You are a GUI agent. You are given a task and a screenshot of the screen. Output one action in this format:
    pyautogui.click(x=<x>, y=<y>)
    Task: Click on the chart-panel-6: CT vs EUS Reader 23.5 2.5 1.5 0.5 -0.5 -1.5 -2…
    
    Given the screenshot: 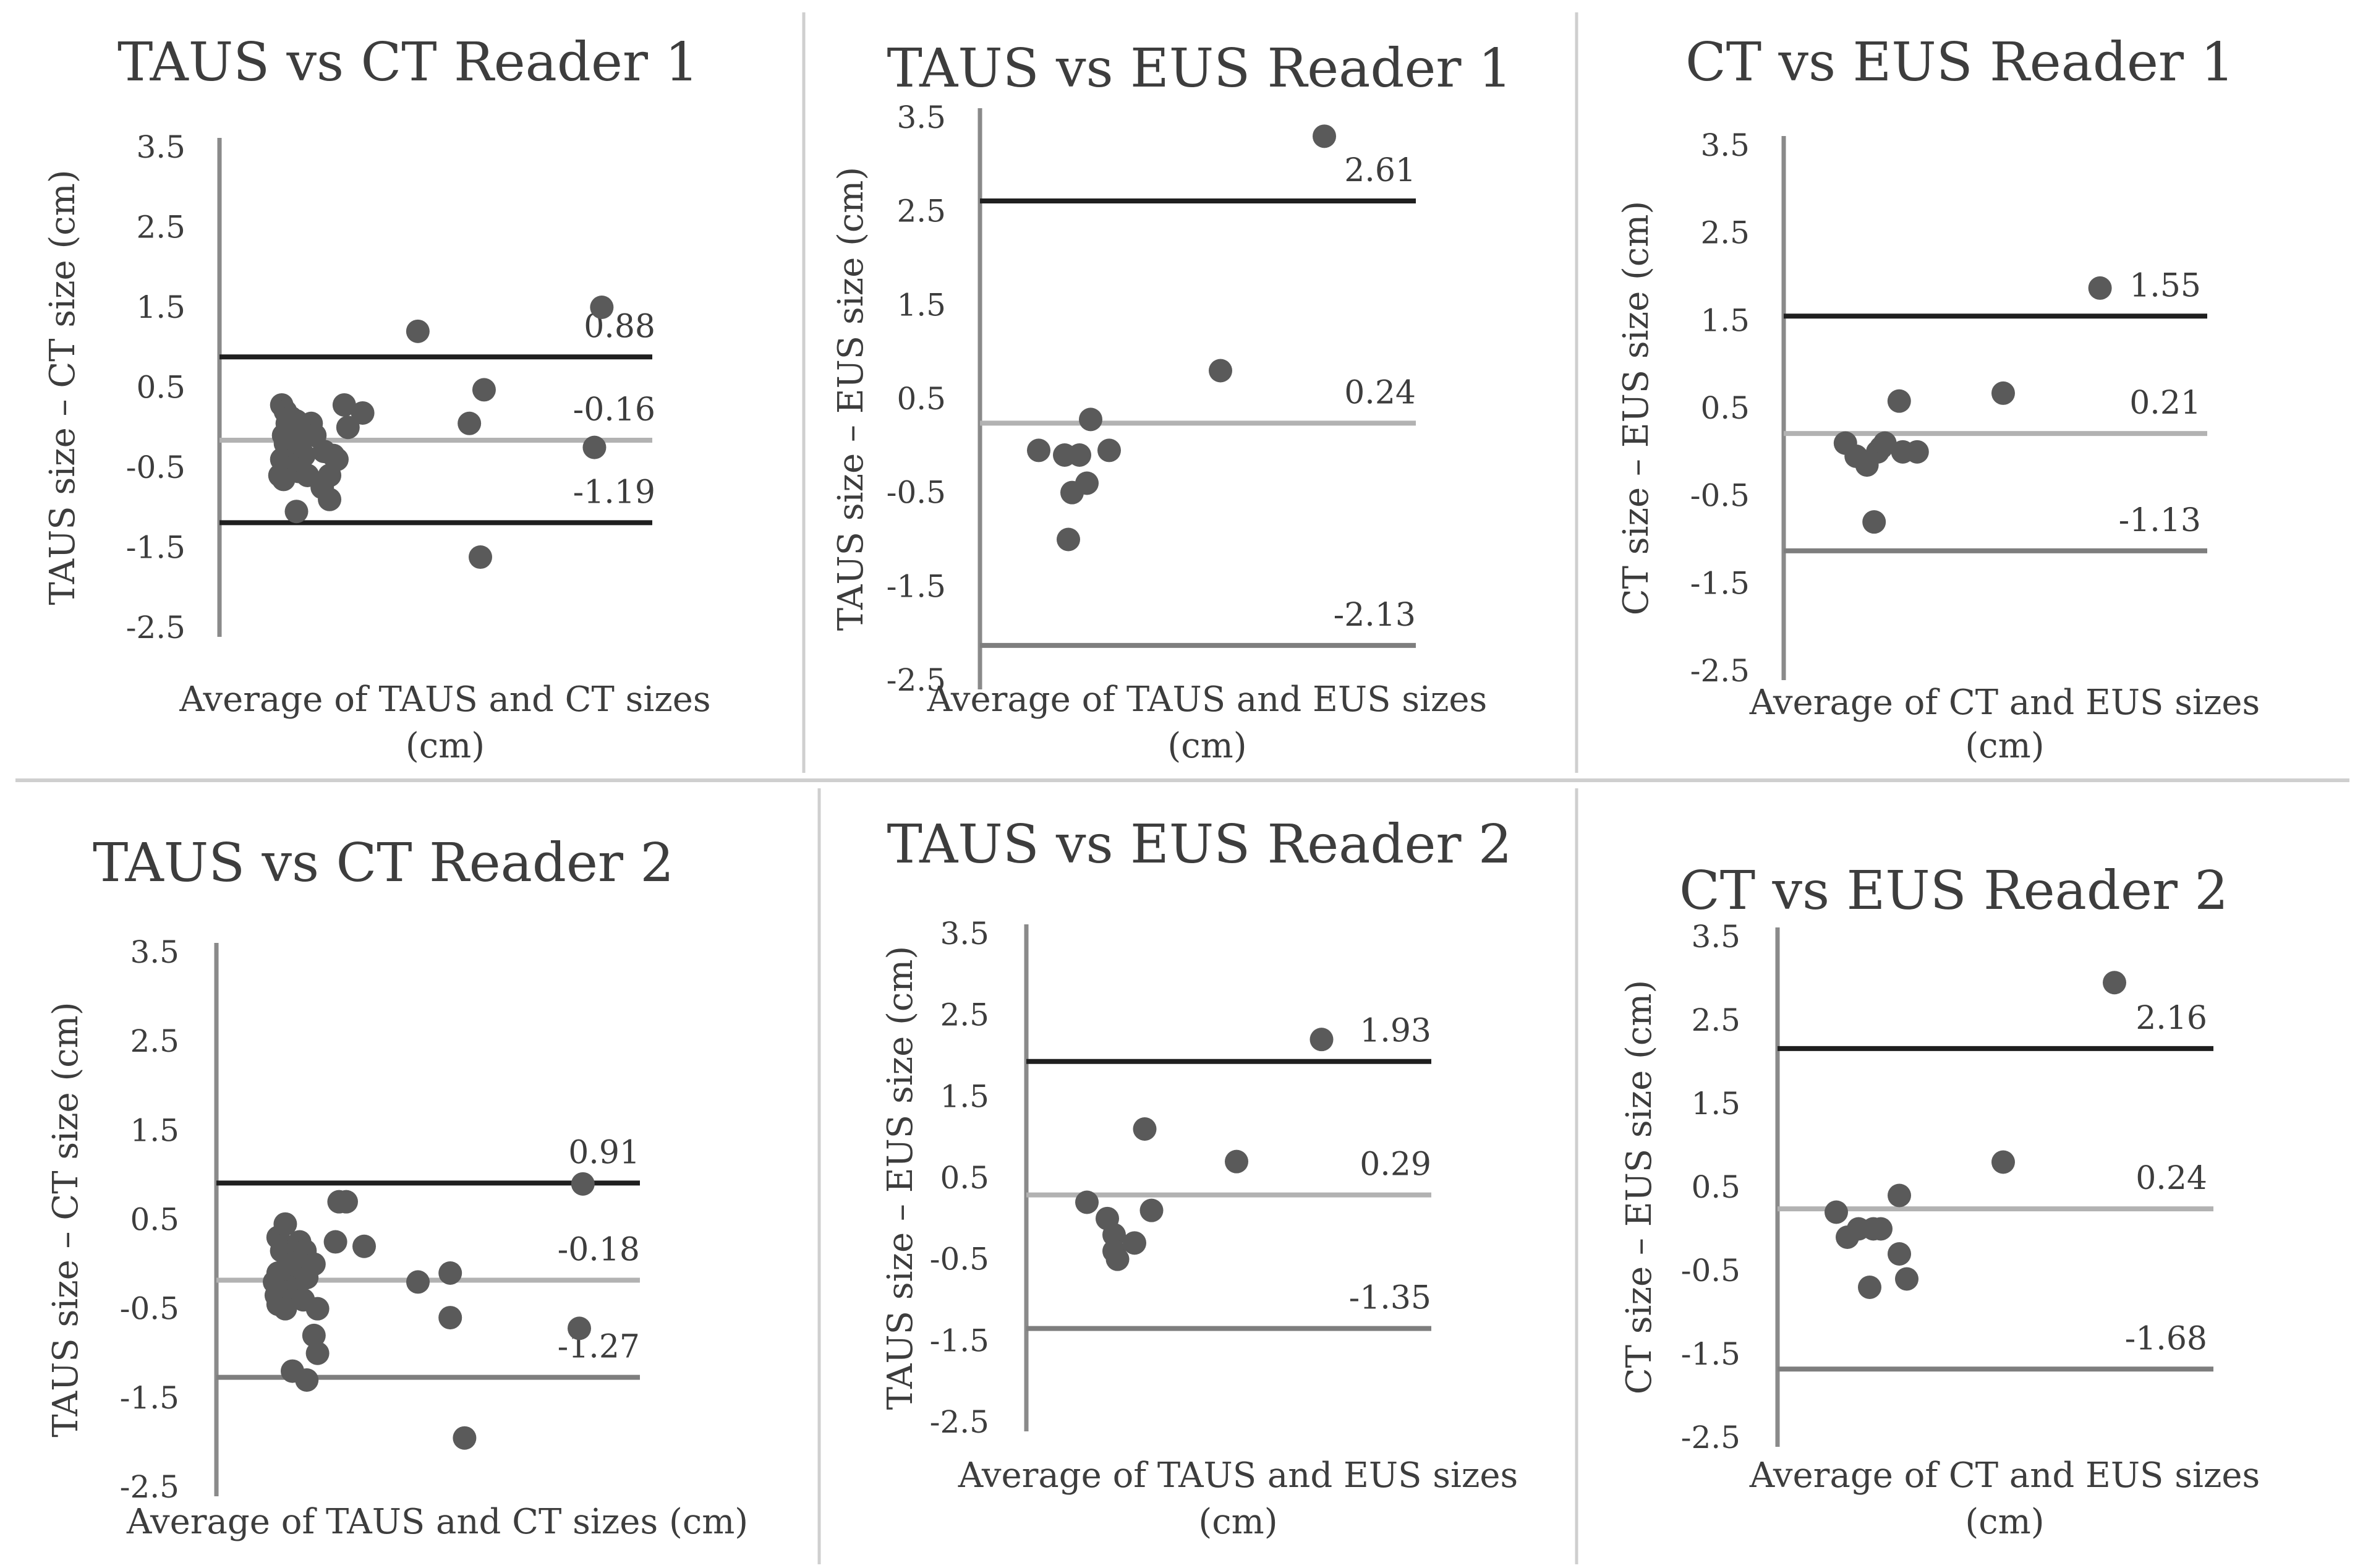 What is the action you would take?
    pyautogui.click(x=1940, y=1201)
    